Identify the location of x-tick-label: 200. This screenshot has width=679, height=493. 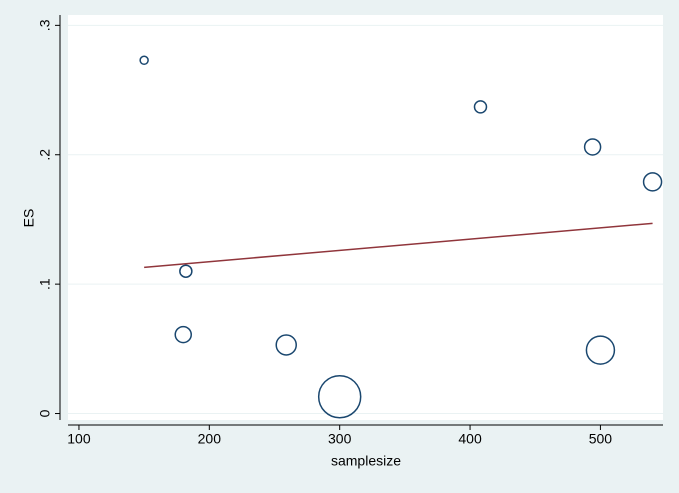
(210, 439).